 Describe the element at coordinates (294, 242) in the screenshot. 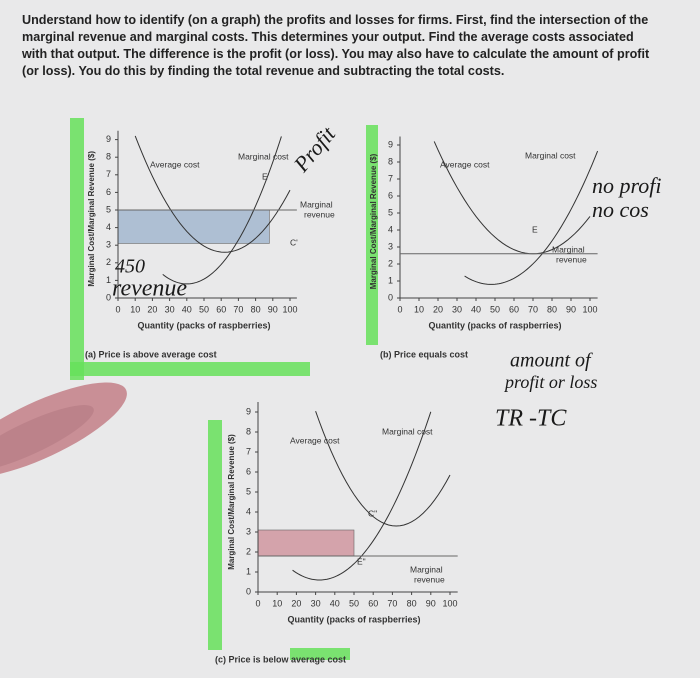

I see `point-label: C'` at that location.